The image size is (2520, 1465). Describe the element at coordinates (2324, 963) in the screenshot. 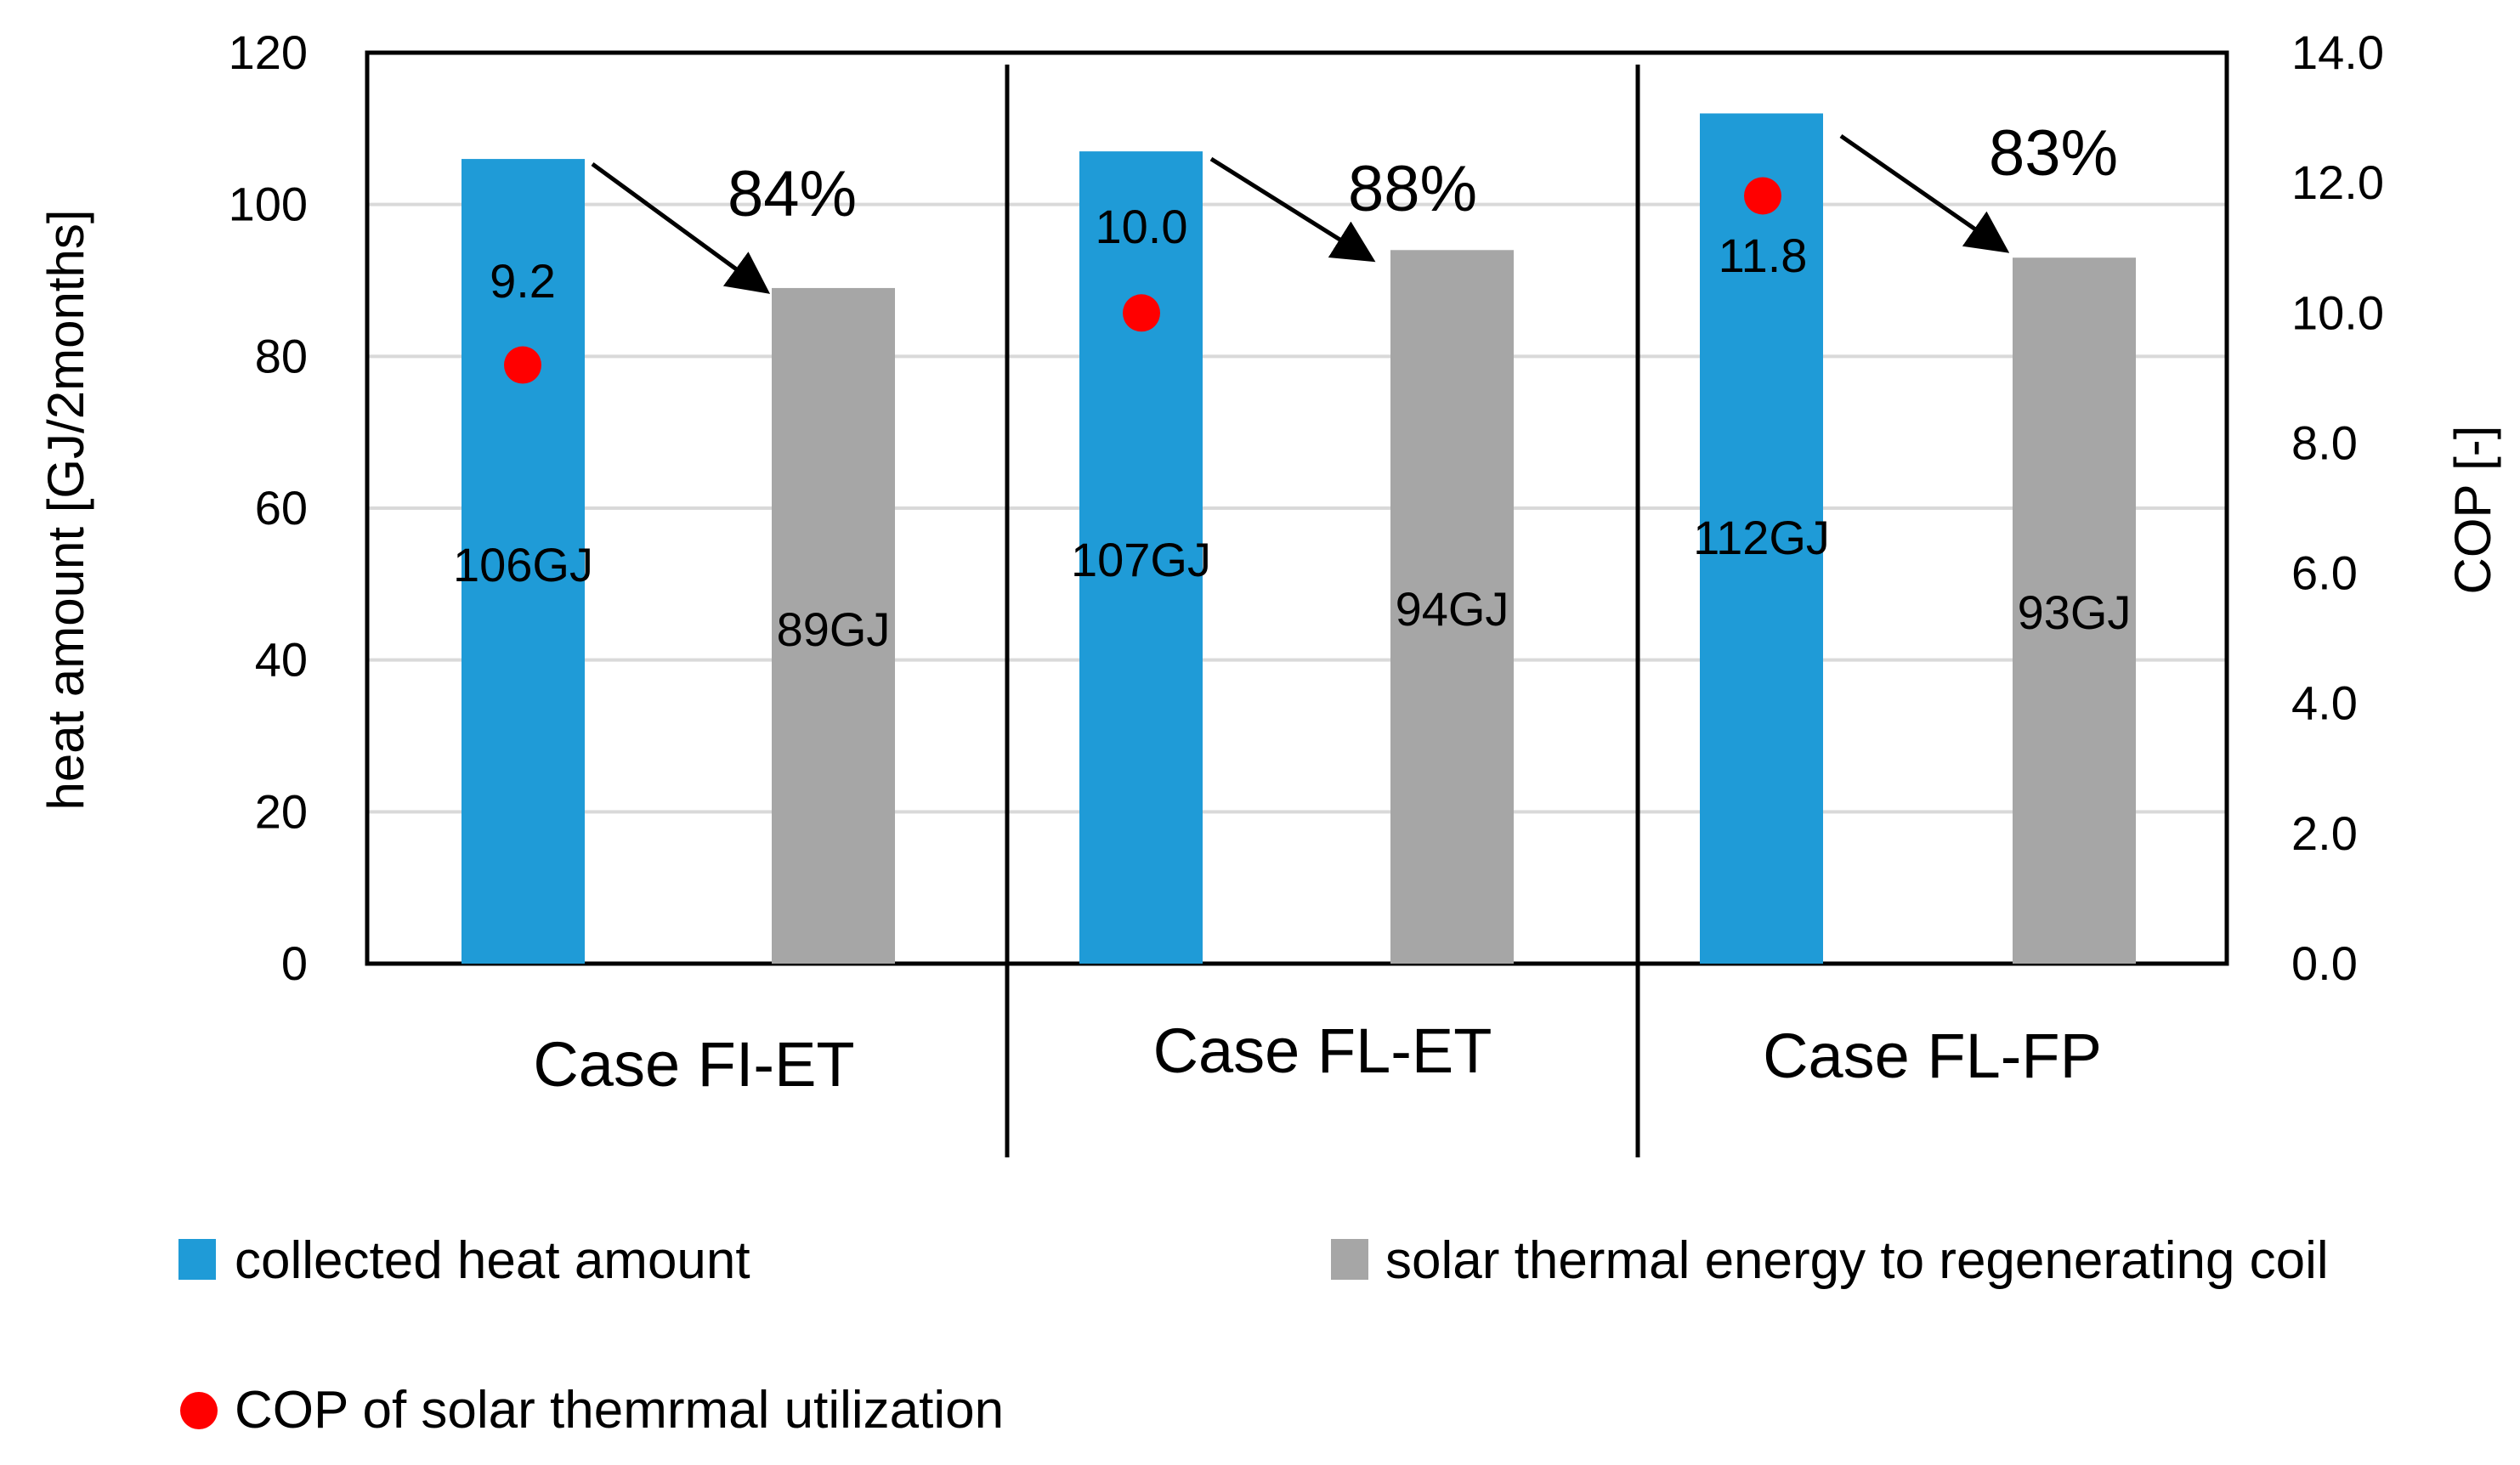

I see `y2-tick-label: 0.0` at that location.